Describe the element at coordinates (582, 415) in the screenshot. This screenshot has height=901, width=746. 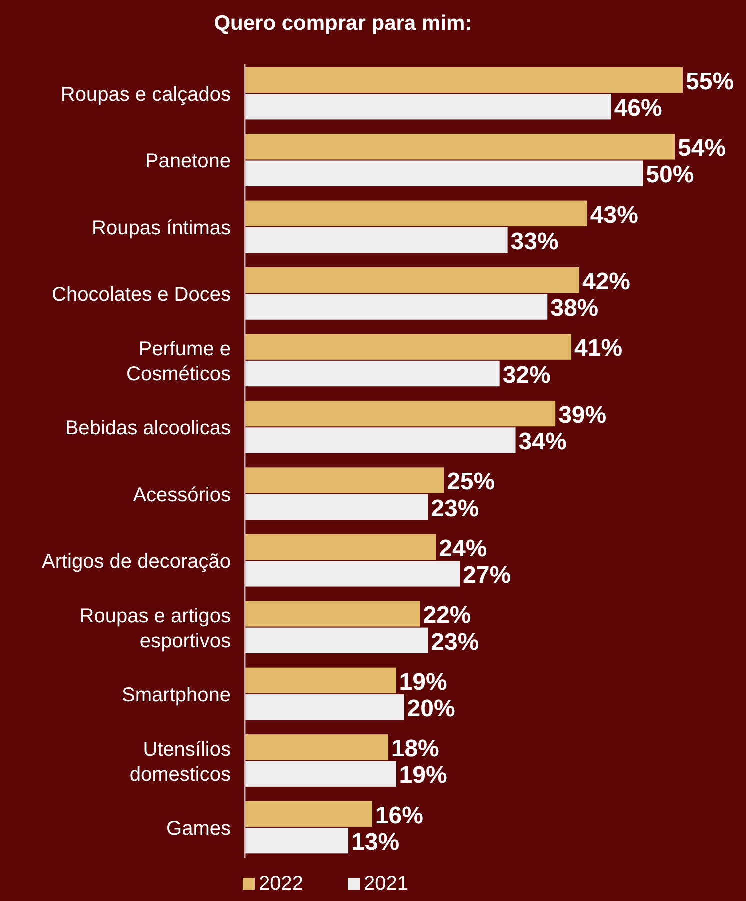
I see `data-label: 39%` at that location.